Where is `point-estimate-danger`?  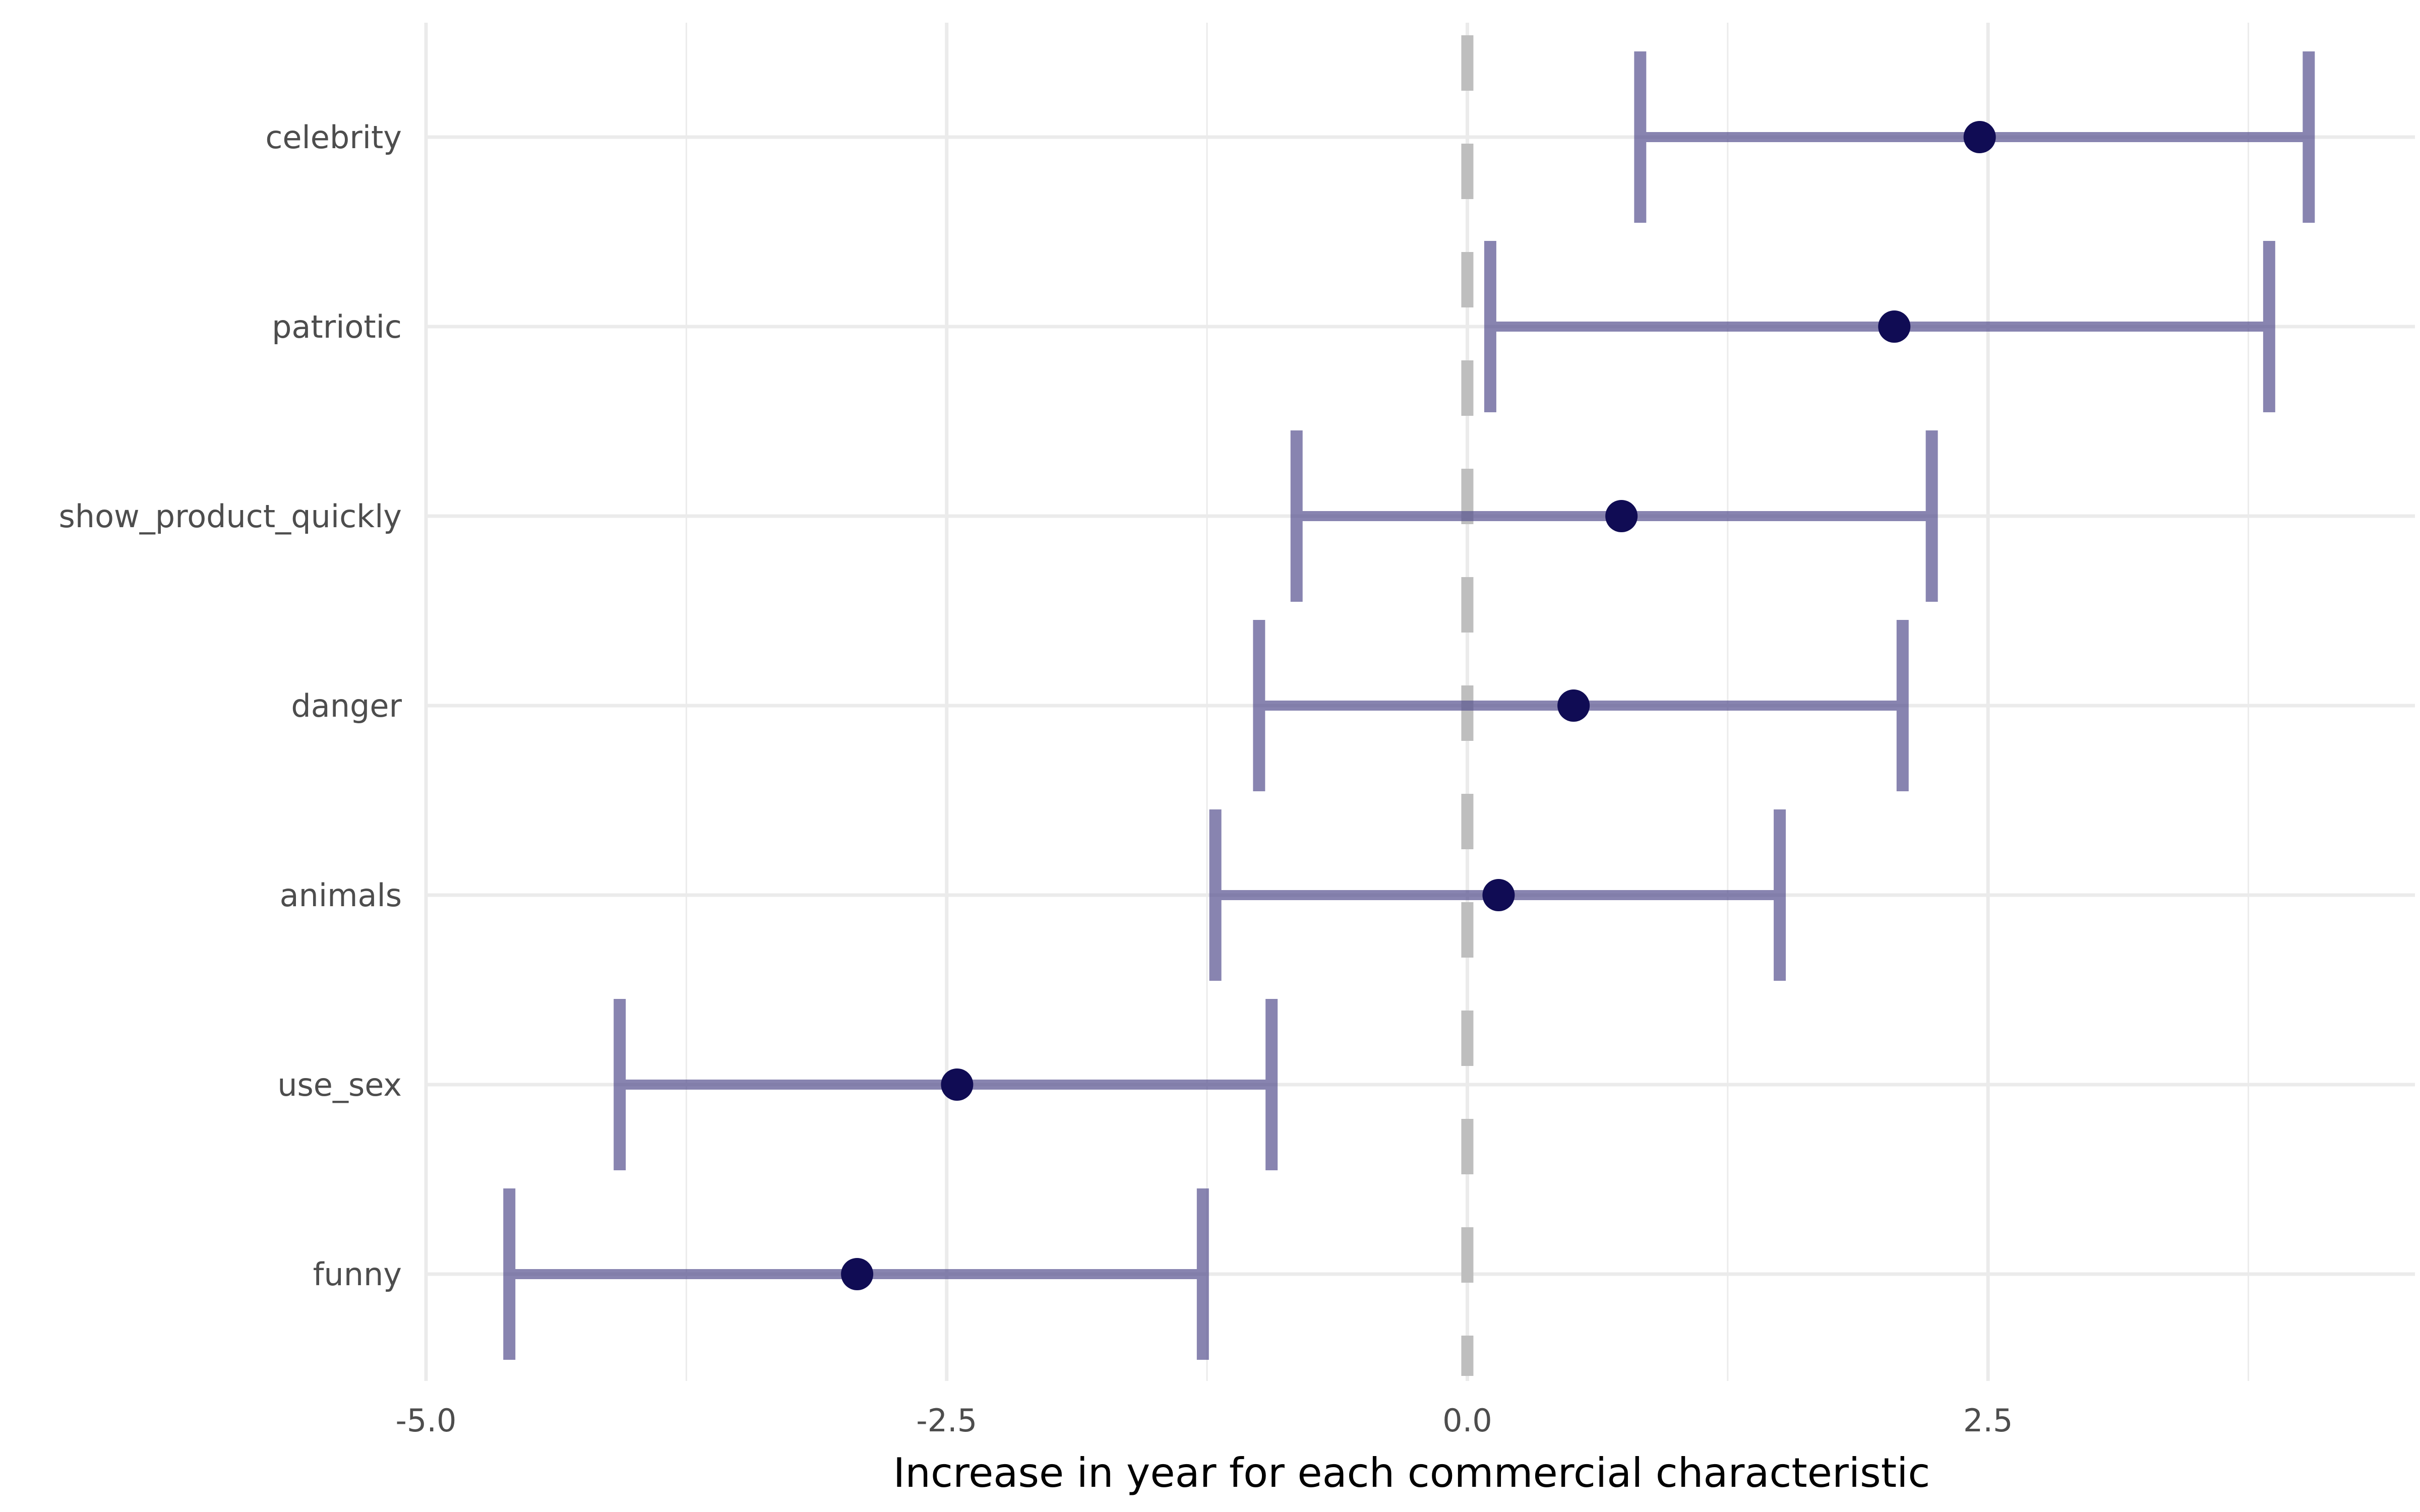
point-estimate-danger is located at coordinates (1573, 705).